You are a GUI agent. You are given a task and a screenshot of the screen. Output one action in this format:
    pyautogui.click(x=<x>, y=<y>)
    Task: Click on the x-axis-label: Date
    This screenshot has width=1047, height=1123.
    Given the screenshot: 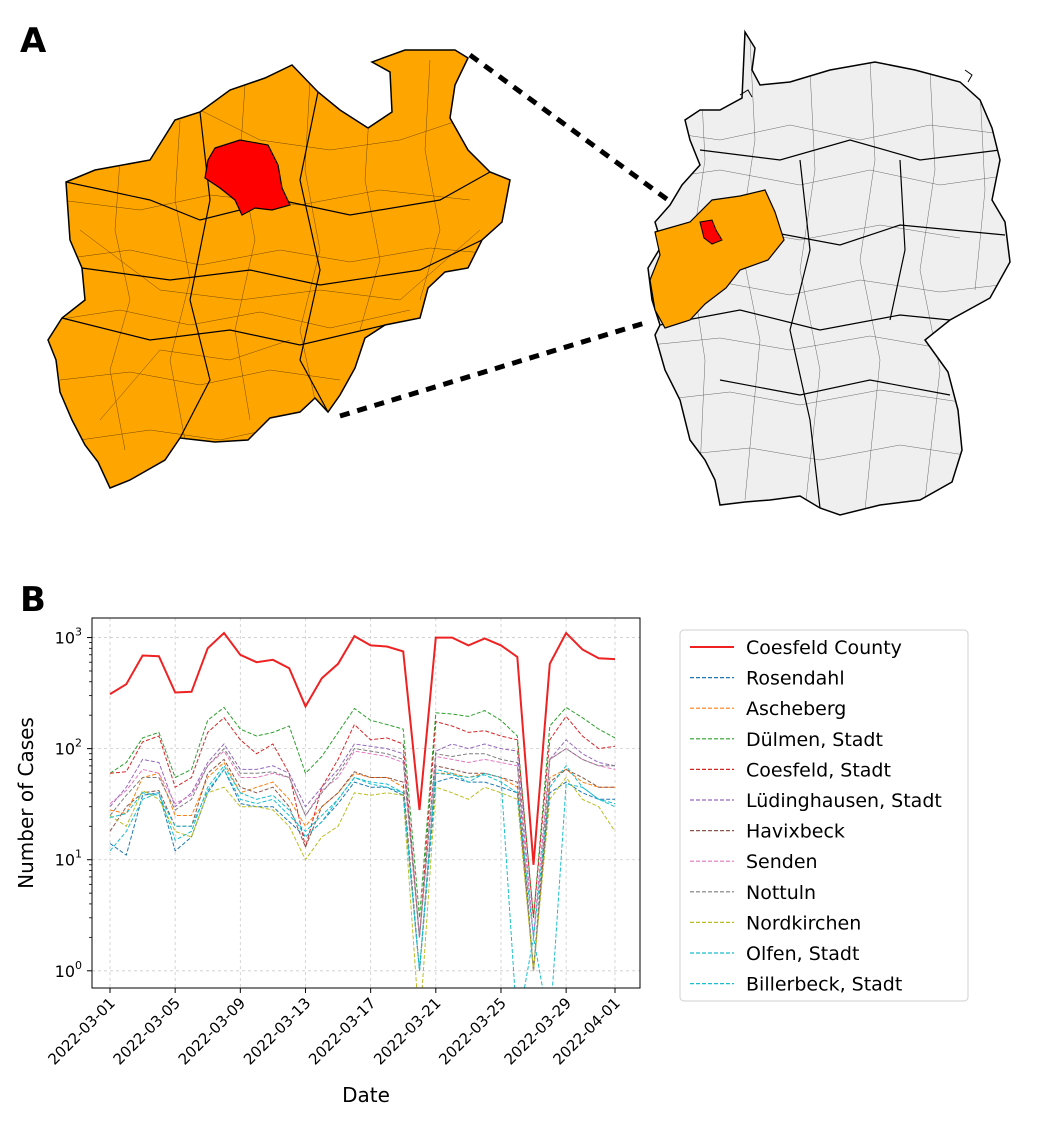 What is the action you would take?
    pyautogui.click(x=366, y=1095)
    